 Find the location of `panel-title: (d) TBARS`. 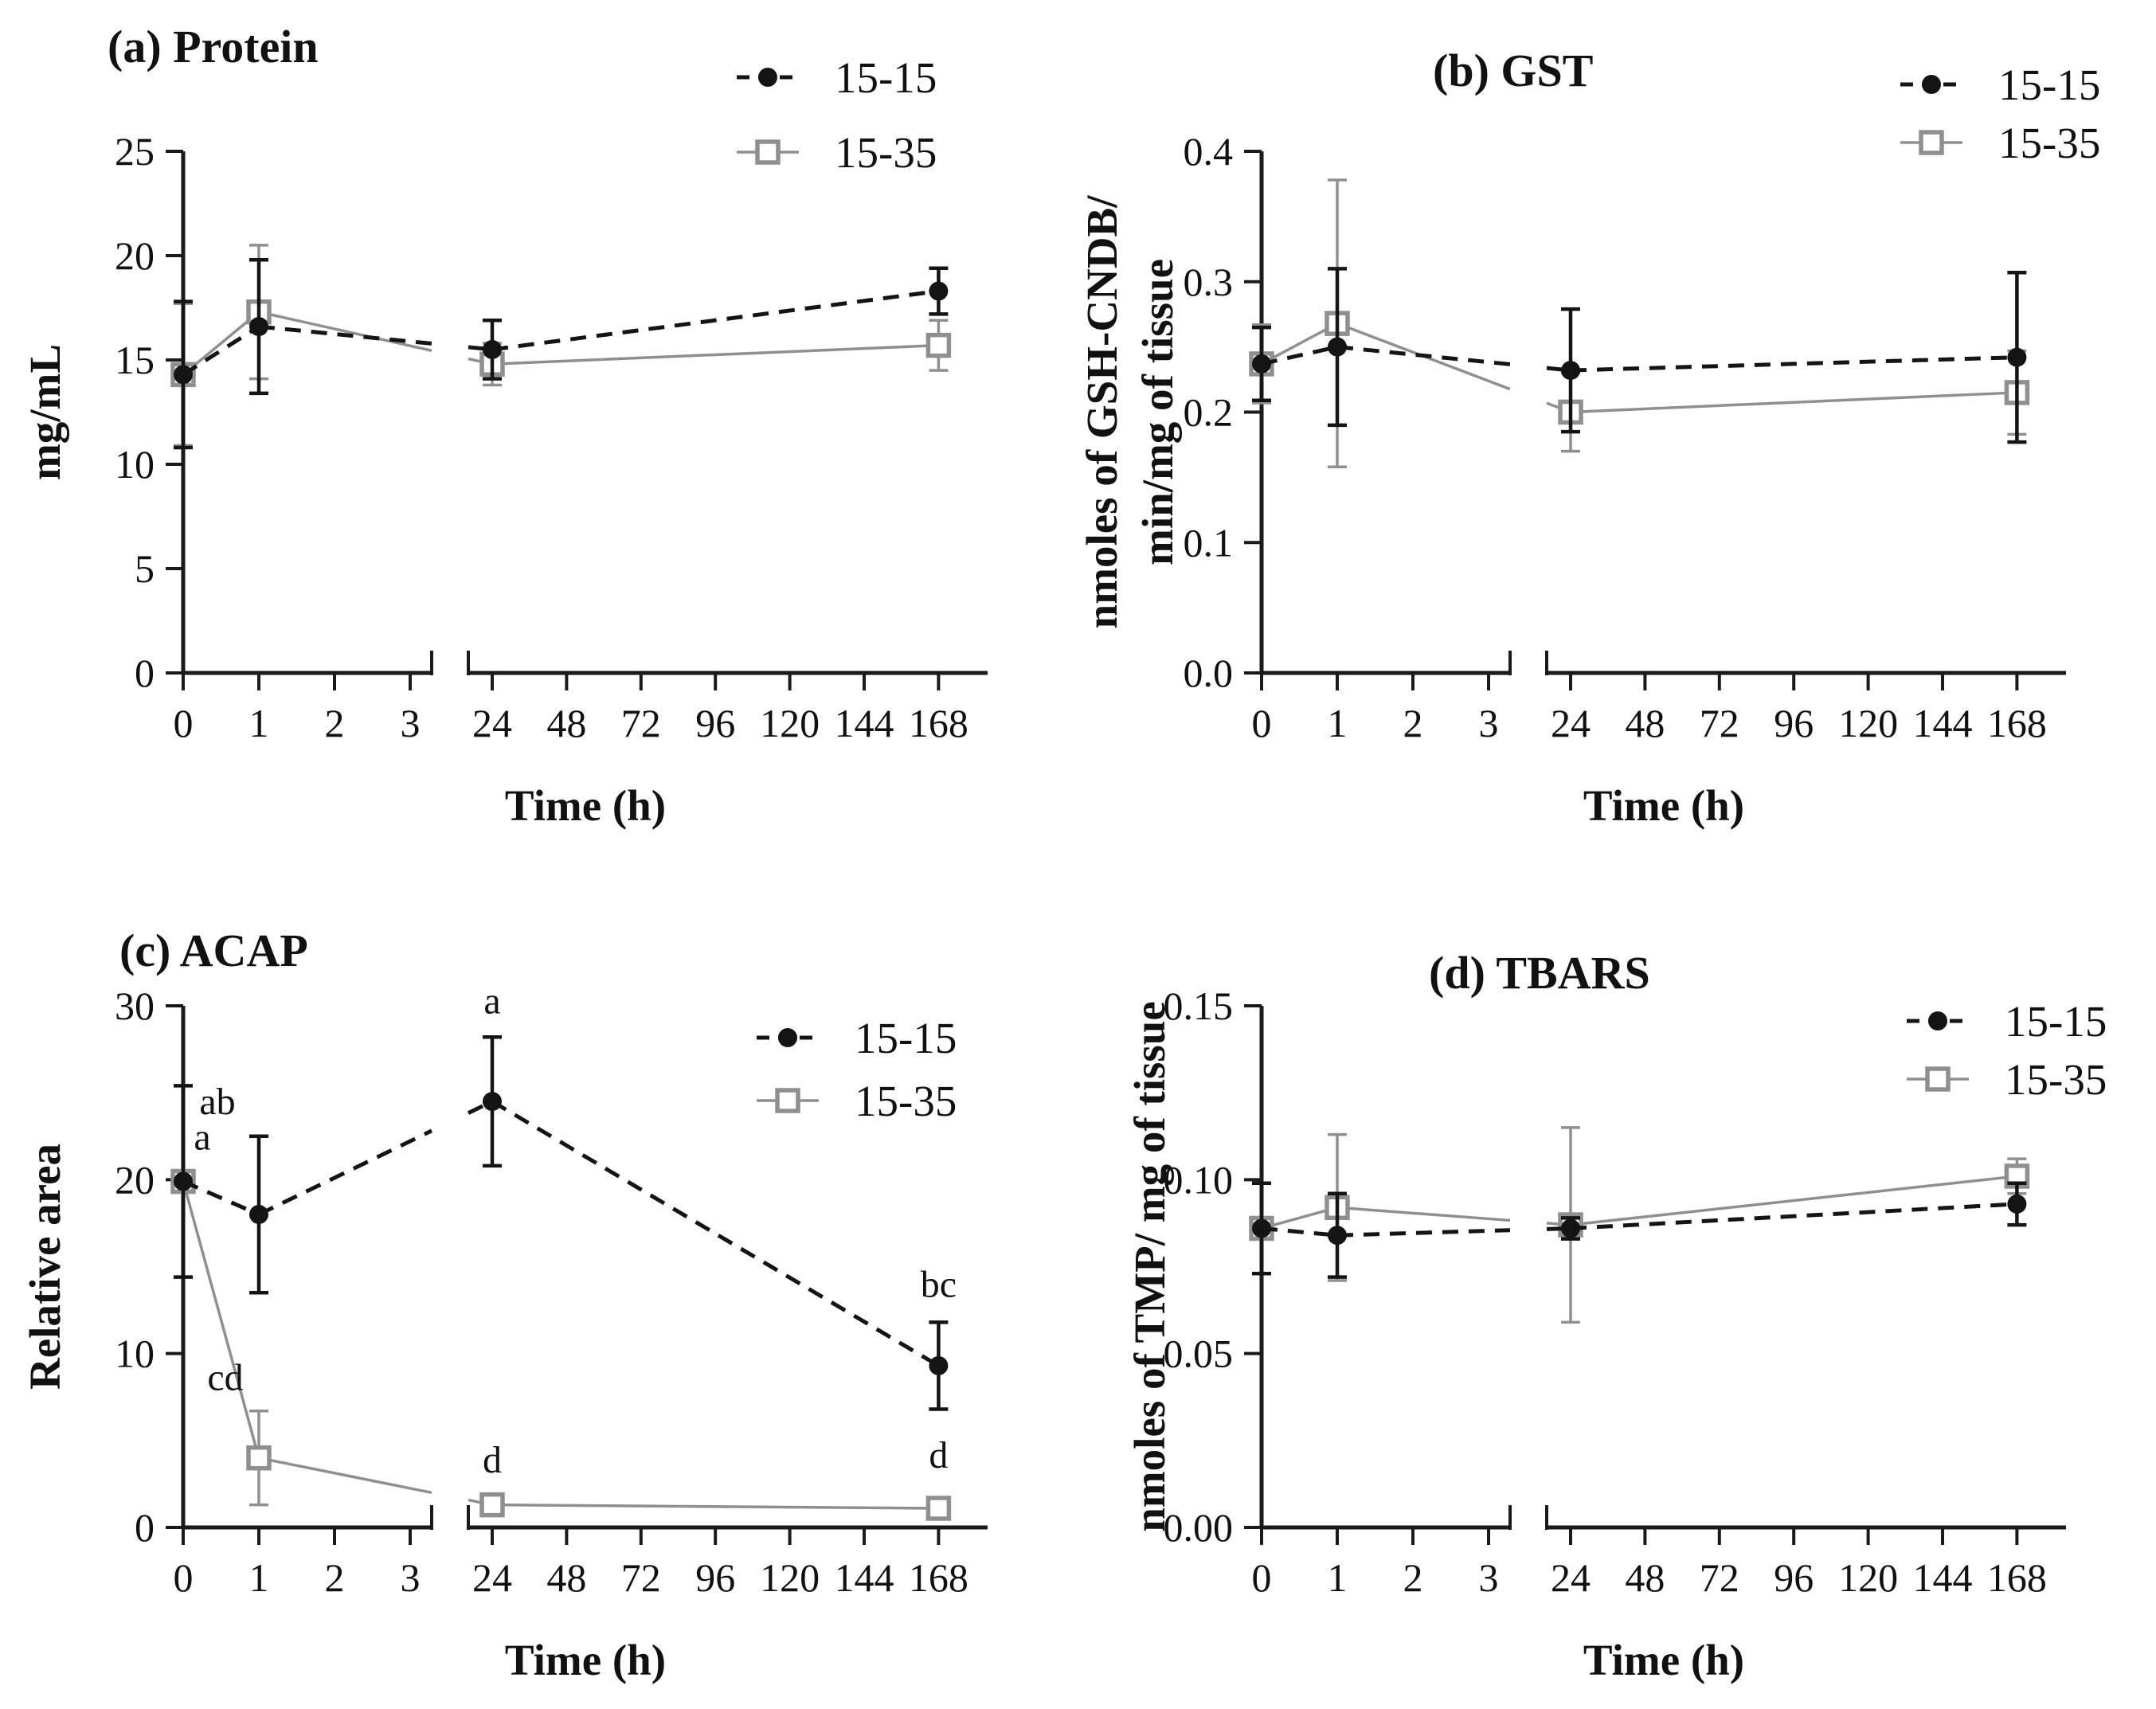

panel-title: (d) TBARS is located at coordinates (1539, 973).